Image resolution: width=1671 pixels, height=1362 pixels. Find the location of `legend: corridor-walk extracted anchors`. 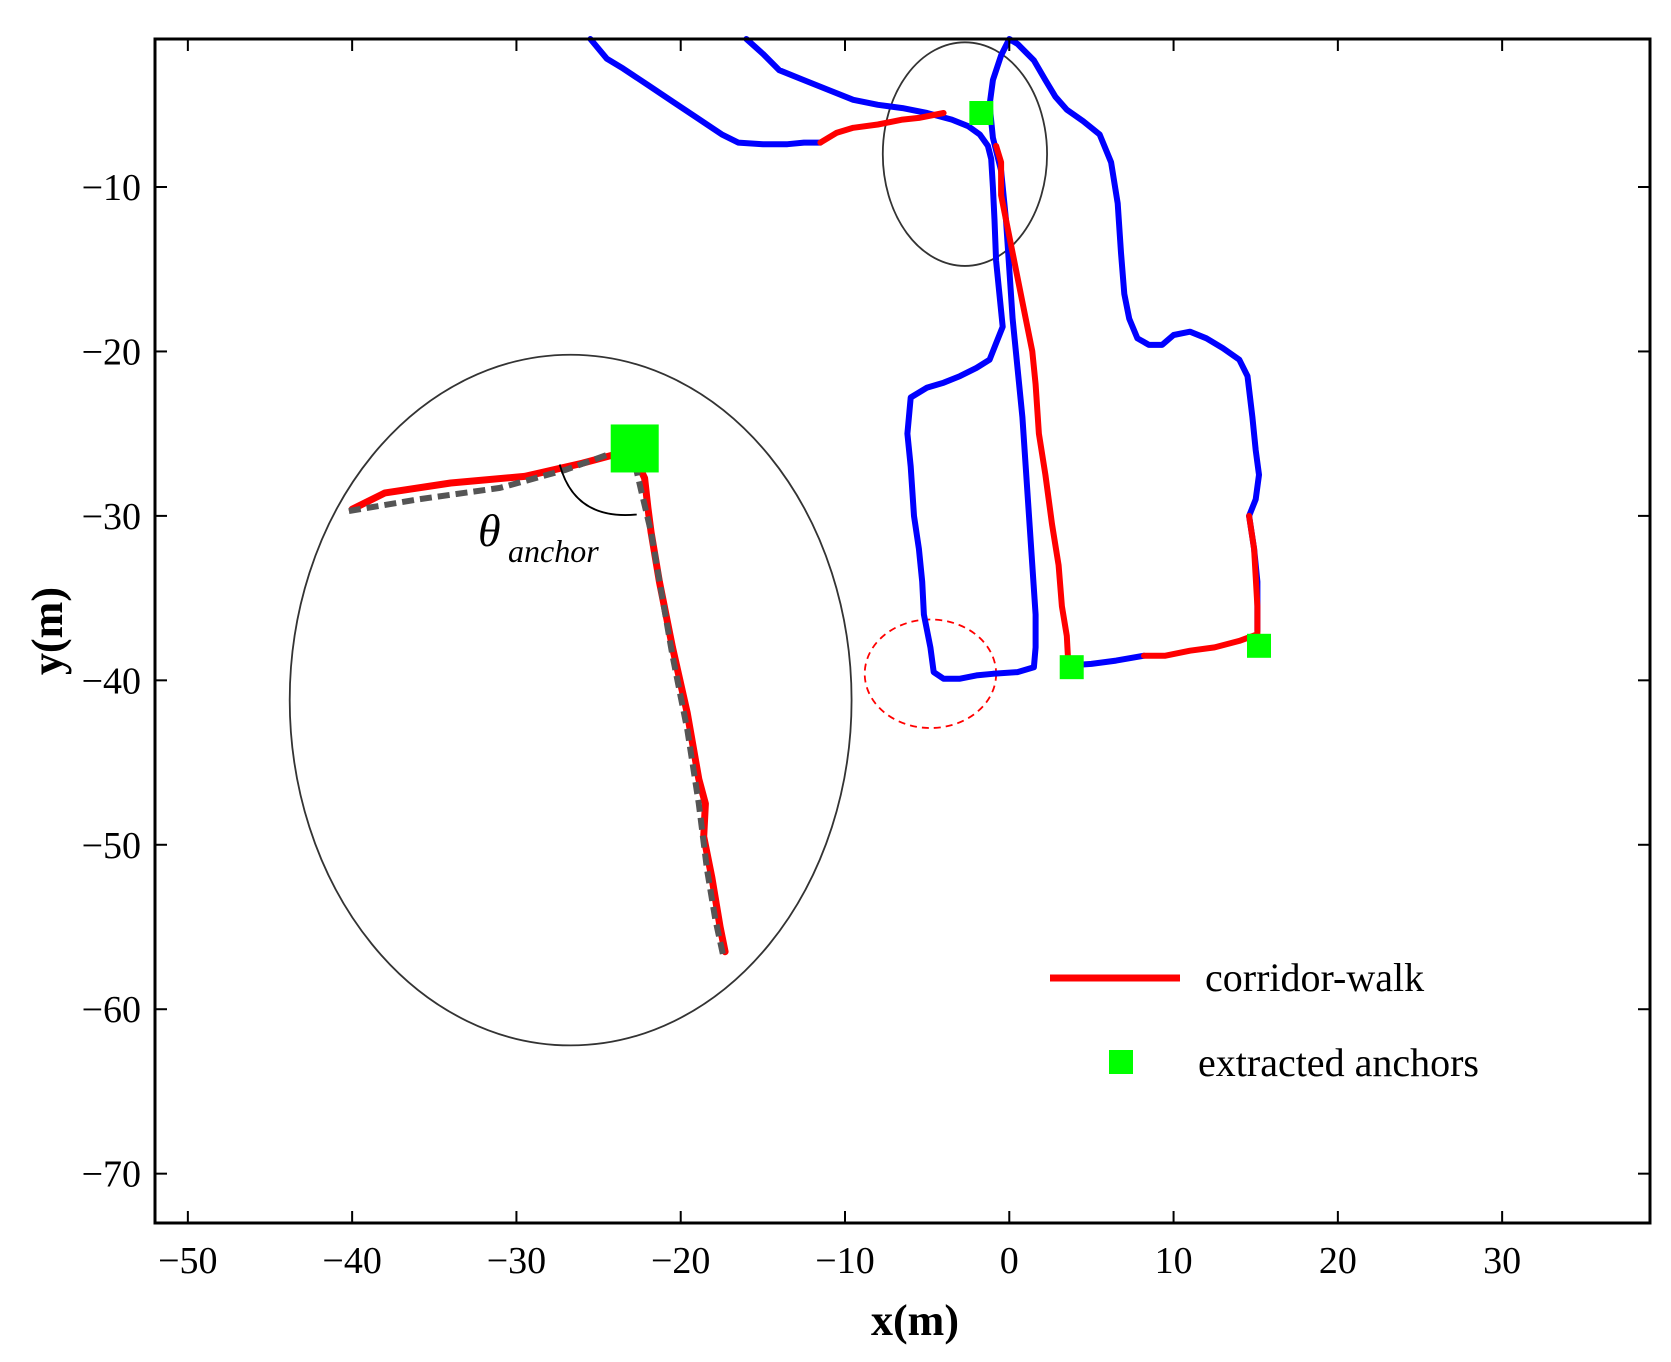

legend: corridor-walk extracted anchors is located at coordinates (1264, 1020).